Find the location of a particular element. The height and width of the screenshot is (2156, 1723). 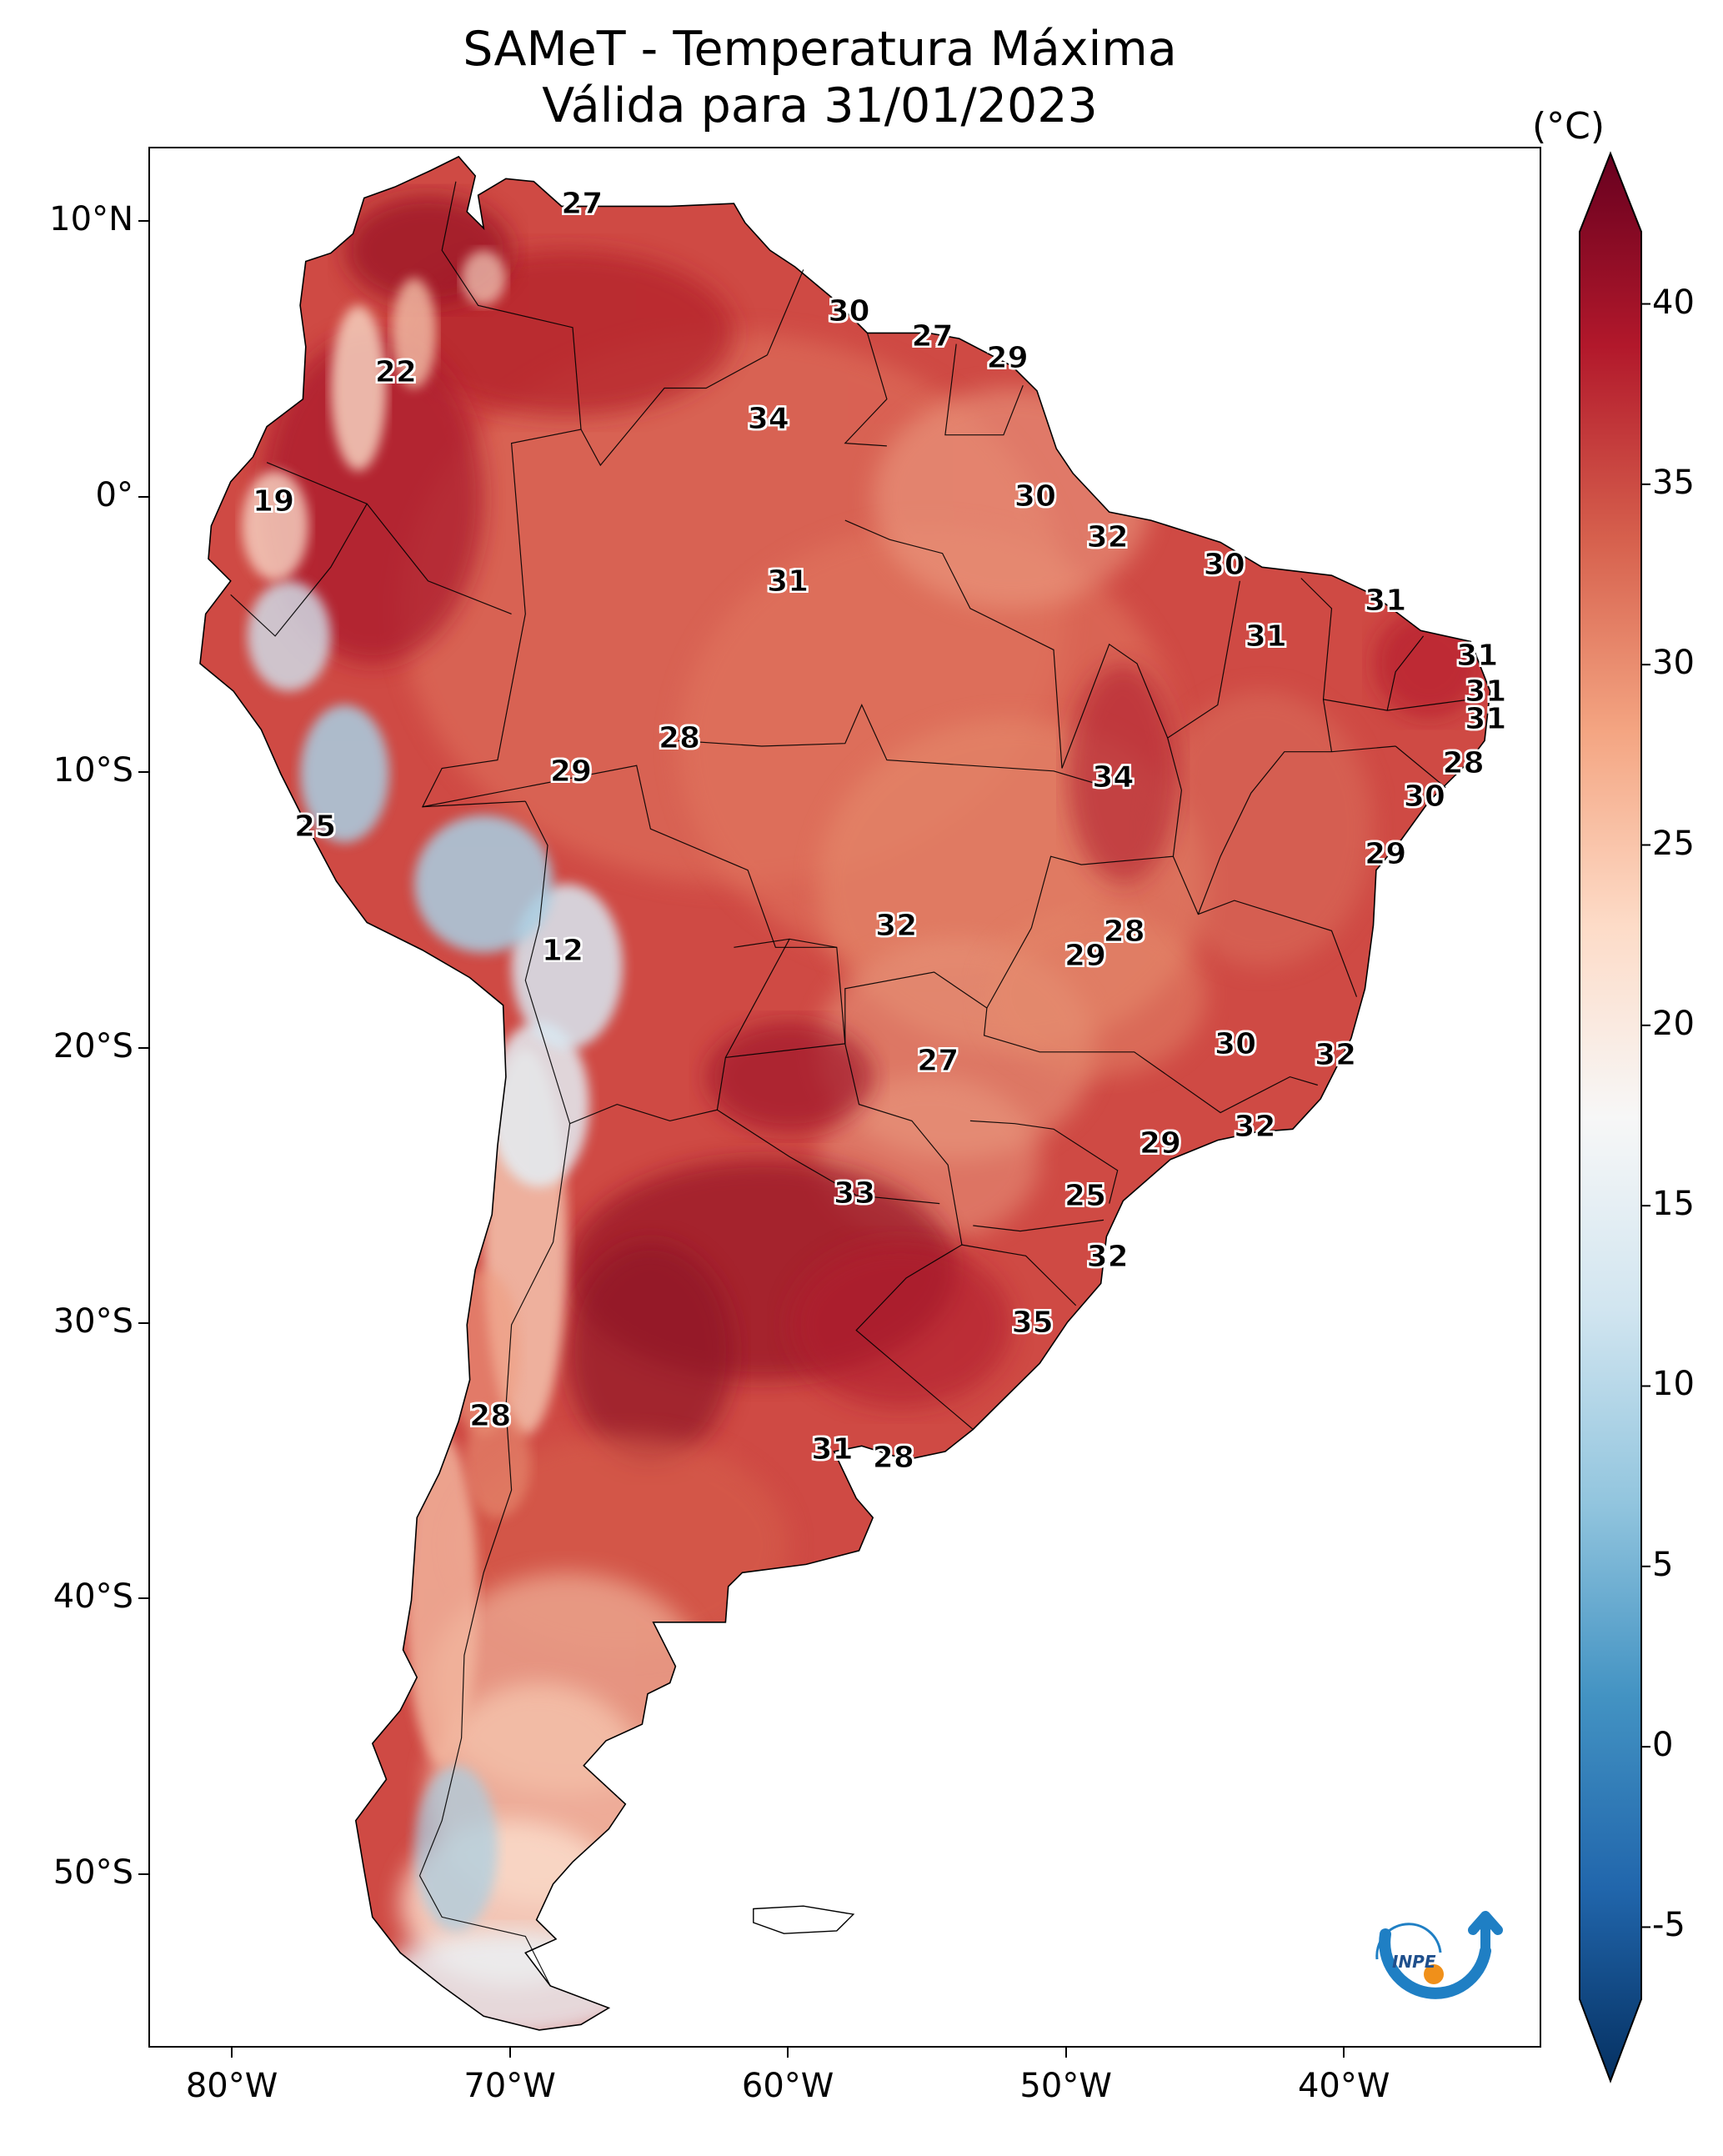

map-subtitle: Válida para 31/01/2023 is located at coordinates (820, 105).